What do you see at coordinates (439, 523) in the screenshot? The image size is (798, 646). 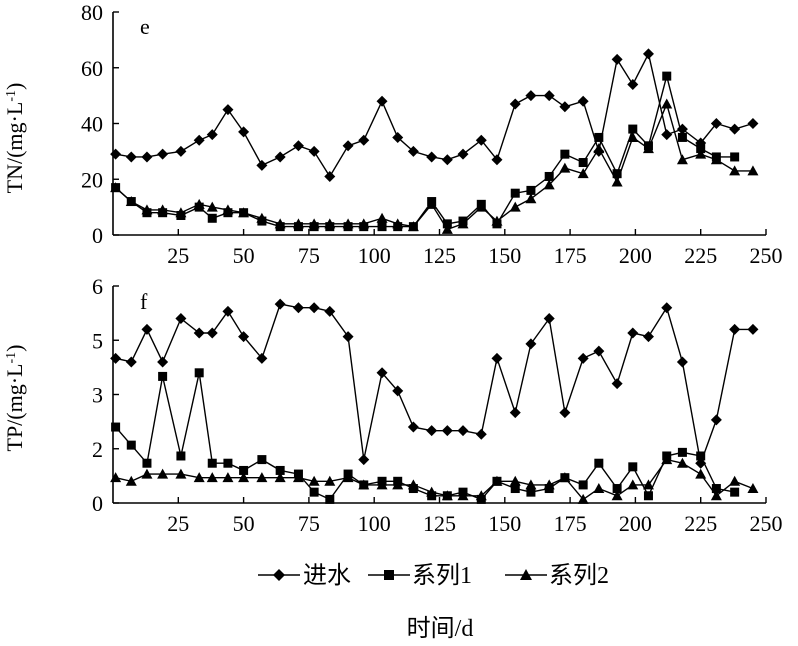 I see `x-tick-label: 125` at bounding box center [439, 523].